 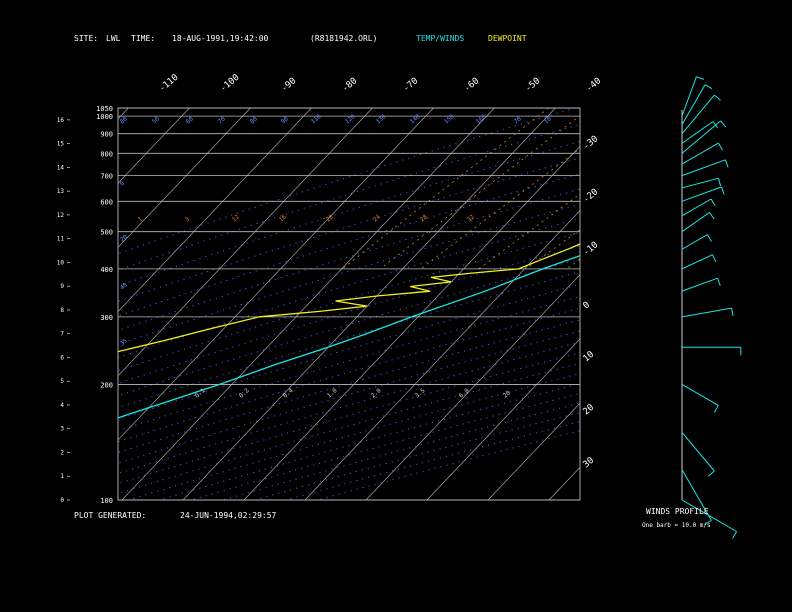 What do you see at coordinates (316, 119) in the screenshot?
I see `dry-adiabat-label: 110` at bounding box center [316, 119].